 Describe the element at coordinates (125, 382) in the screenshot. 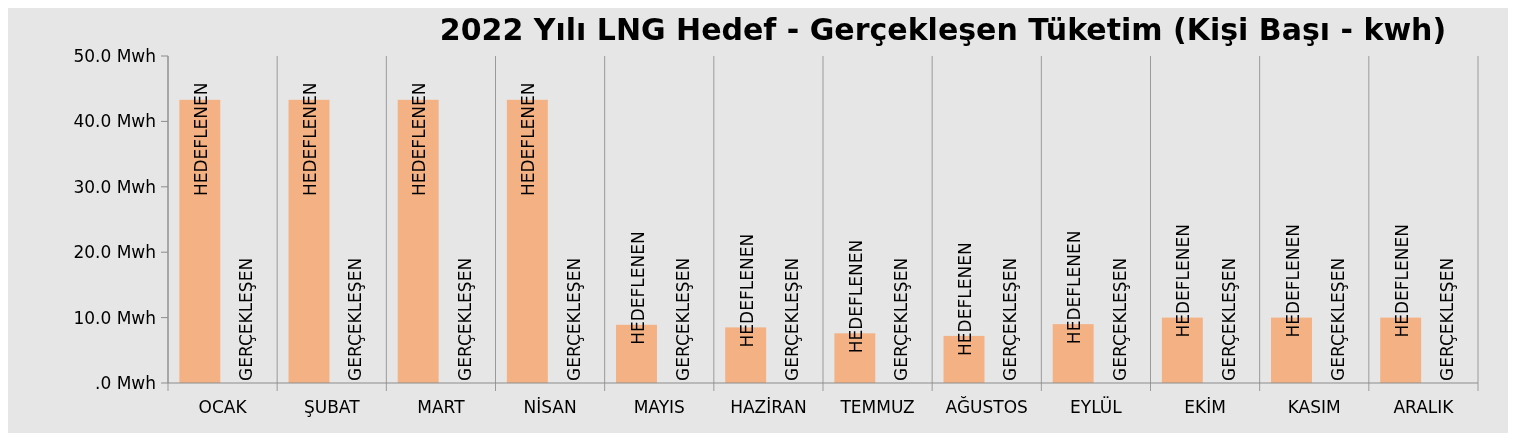

I see `y-tick-label: .0 Mwh` at that location.